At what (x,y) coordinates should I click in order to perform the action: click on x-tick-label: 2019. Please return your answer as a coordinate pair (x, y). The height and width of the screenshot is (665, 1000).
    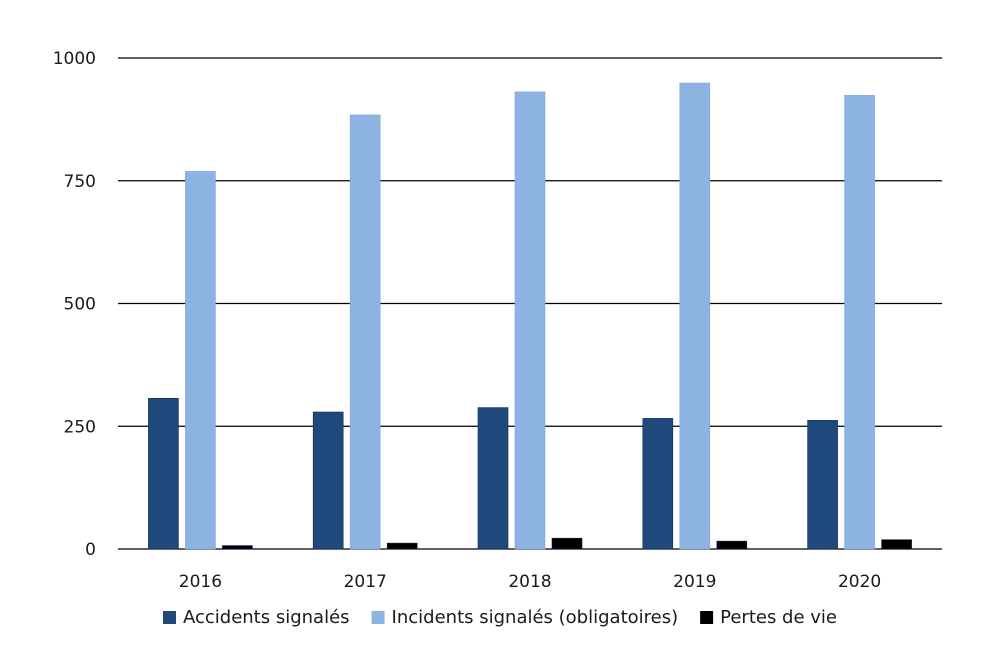
    Looking at the image, I should click on (694, 582).